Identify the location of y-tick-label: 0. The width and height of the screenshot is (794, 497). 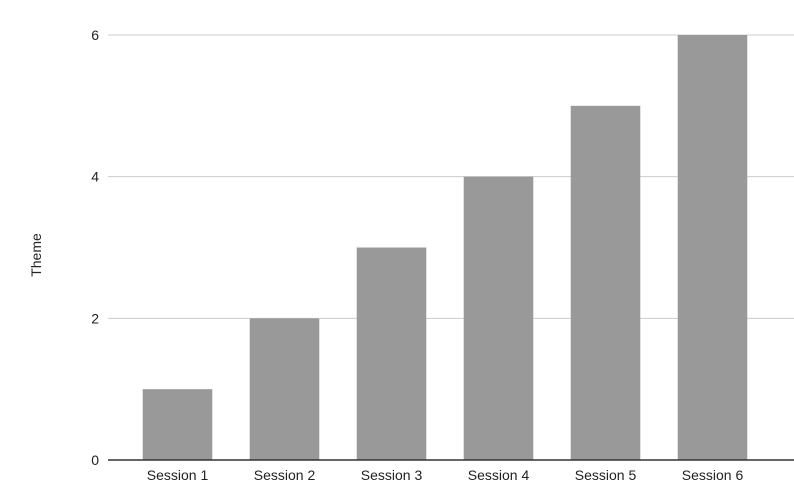
(95, 460).